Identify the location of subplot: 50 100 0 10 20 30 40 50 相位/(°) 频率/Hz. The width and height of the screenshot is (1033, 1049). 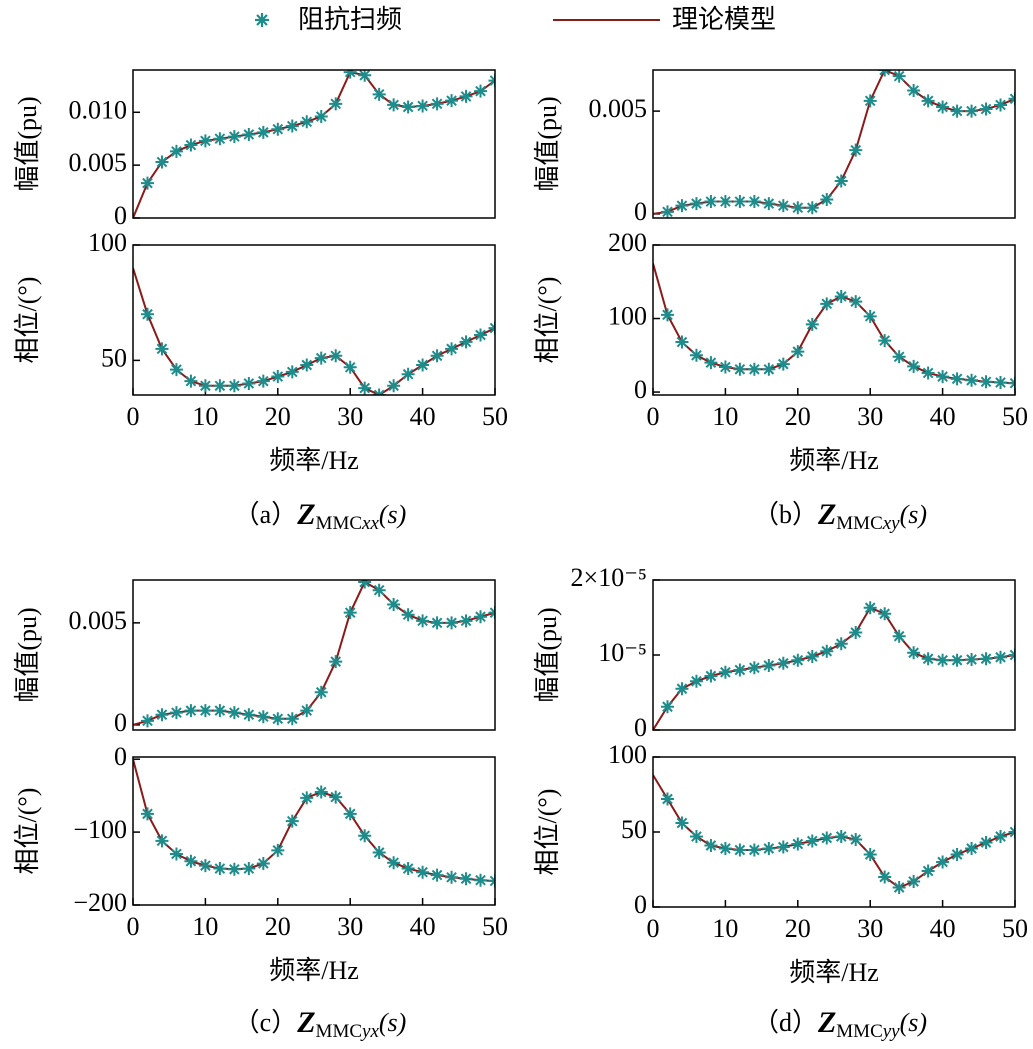
(260, 351).